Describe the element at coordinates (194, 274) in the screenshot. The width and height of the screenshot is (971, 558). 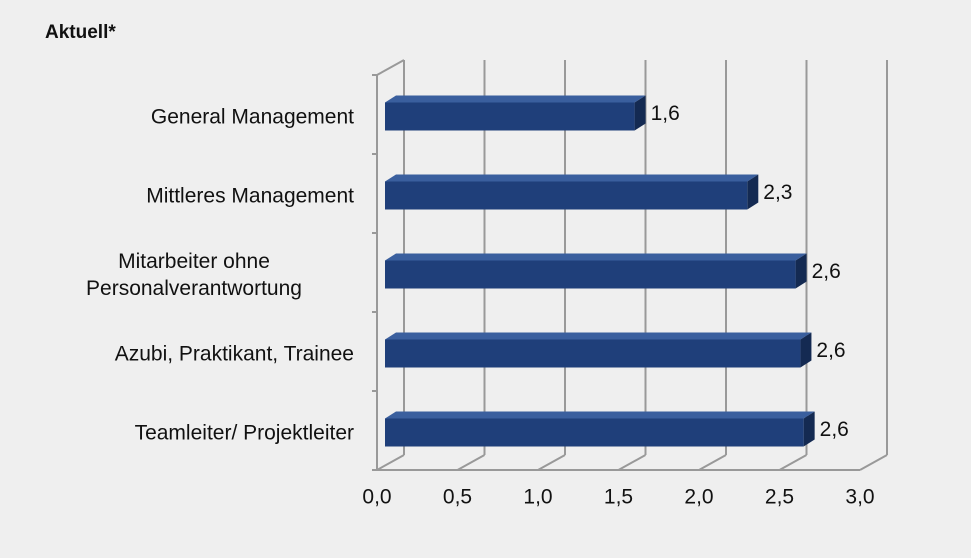
I see `y-tick-label: Mitarbeiter ohne Personalverantwortung` at that location.